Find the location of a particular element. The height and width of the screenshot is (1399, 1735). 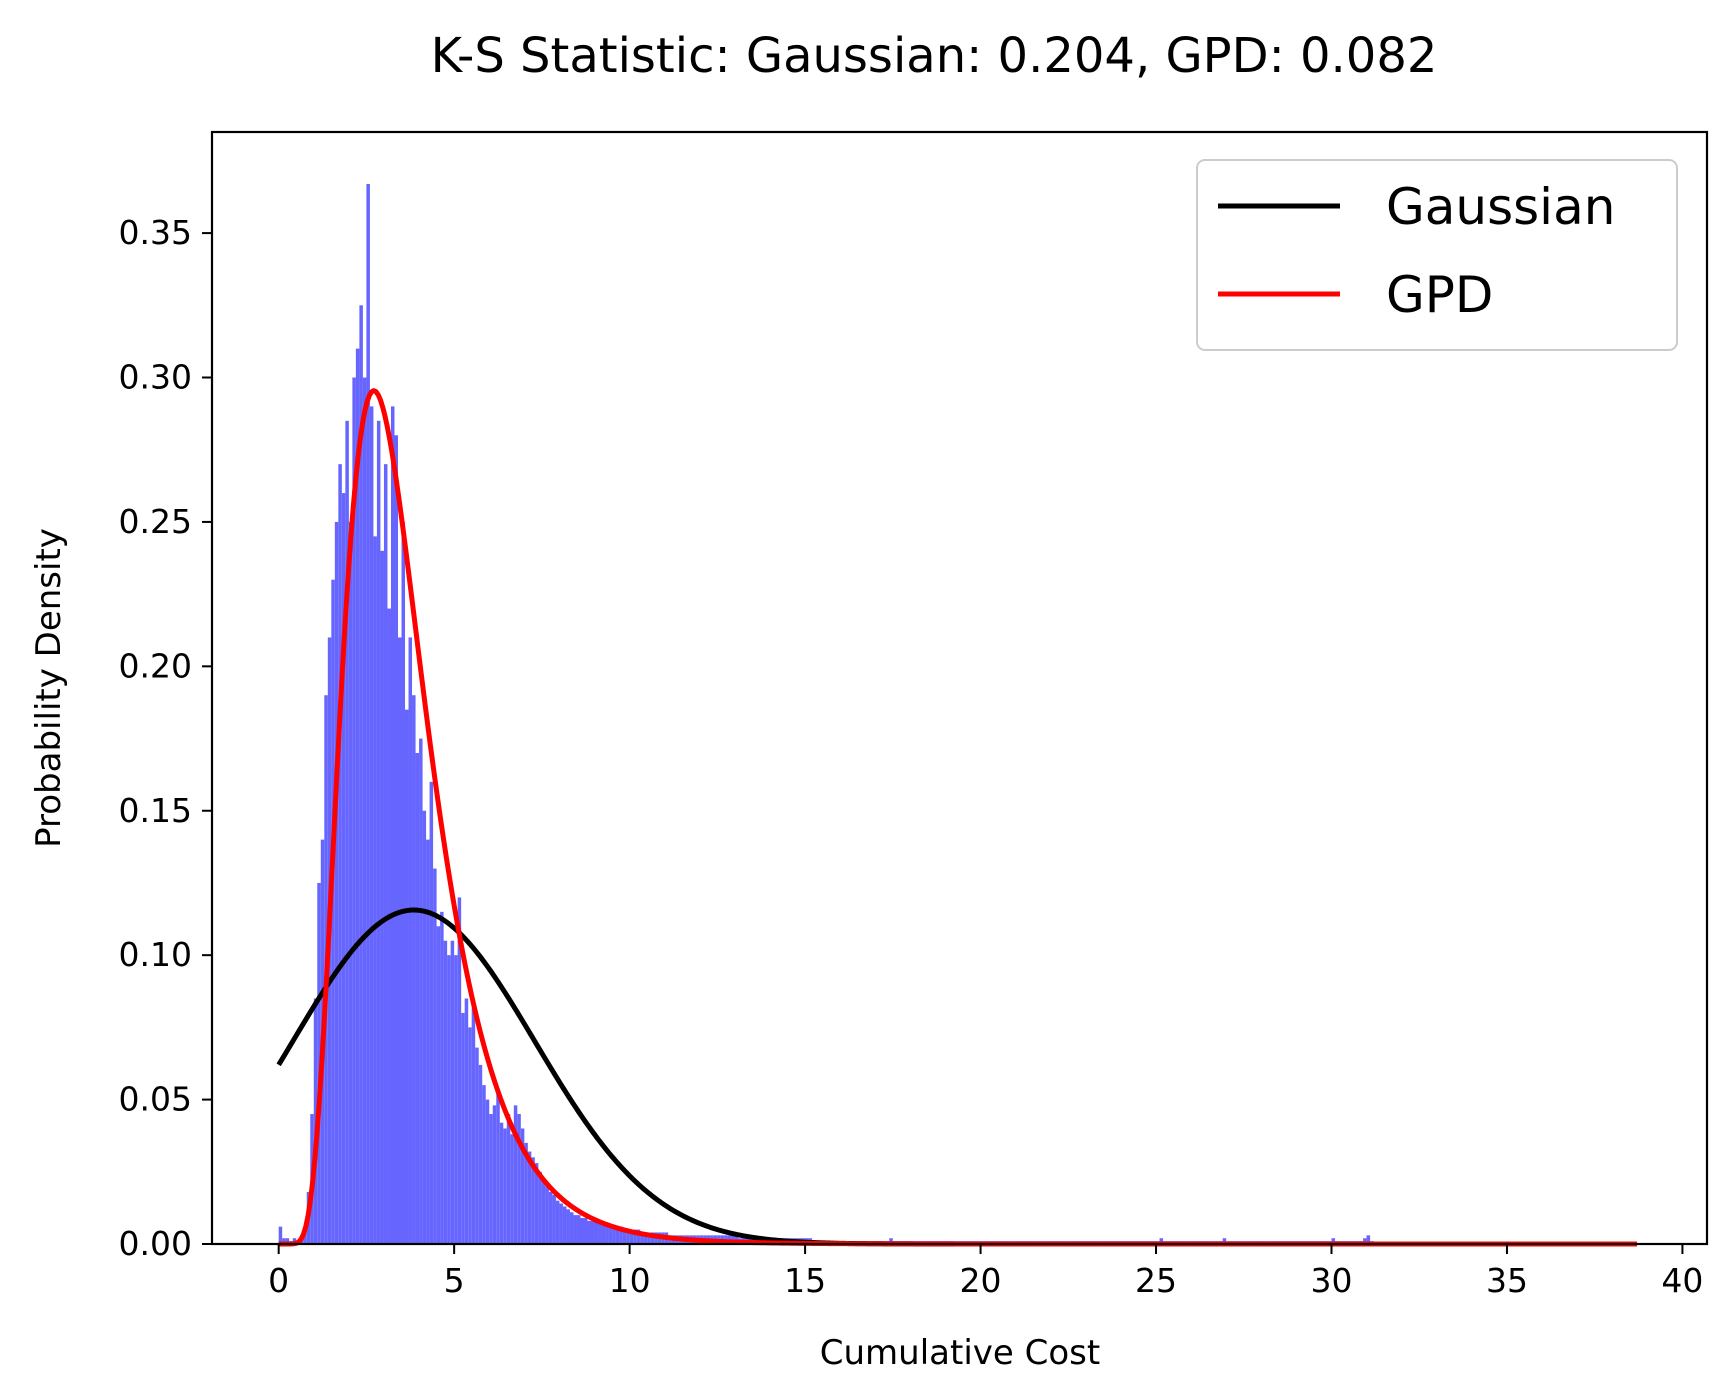

y-tick-label: 0.35 is located at coordinates (155, 232).